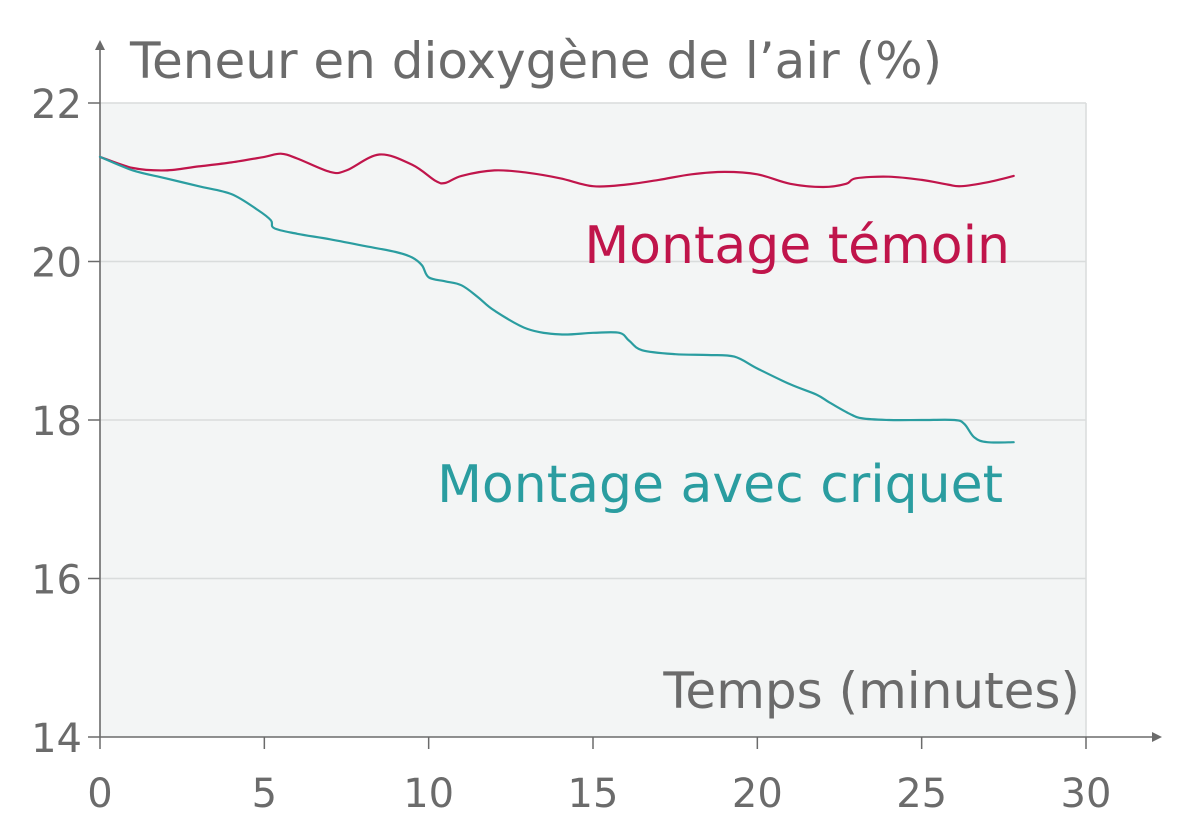 Image resolution: width=1200 pixels, height=830 pixels. What do you see at coordinates (100, 45) in the screenshot?
I see `y-axis-arrow` at bounding box center [100, 45].